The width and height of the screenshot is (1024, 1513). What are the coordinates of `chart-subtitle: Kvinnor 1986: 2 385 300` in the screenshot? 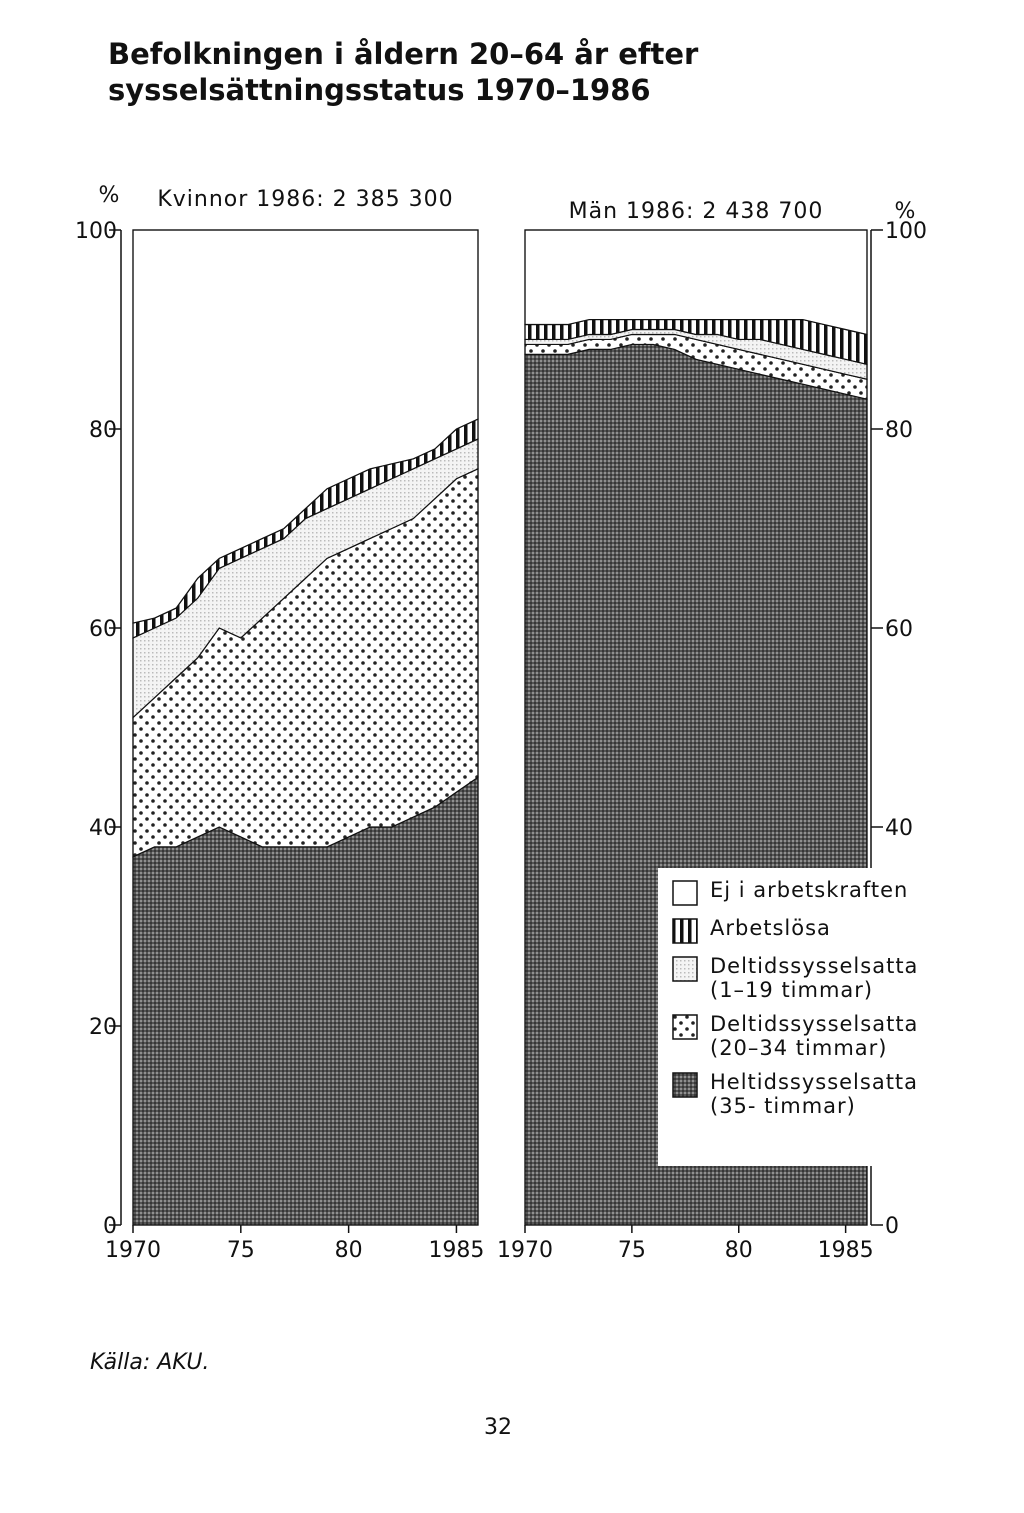 It's located at (305, 199).